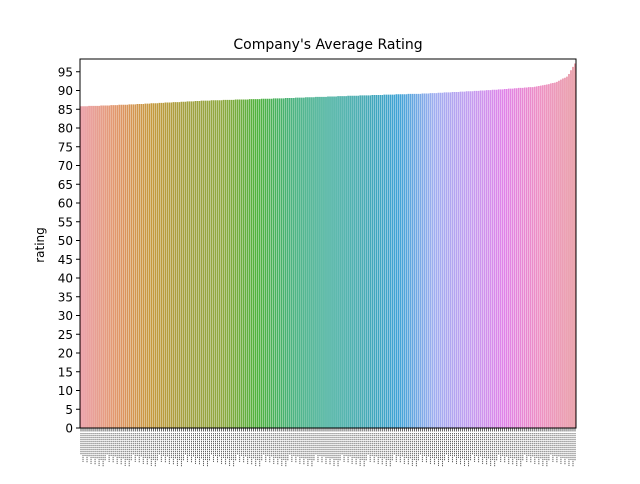 The image size is (640, 484). I want to click on y-tick-label: 90, so click(65, 91).